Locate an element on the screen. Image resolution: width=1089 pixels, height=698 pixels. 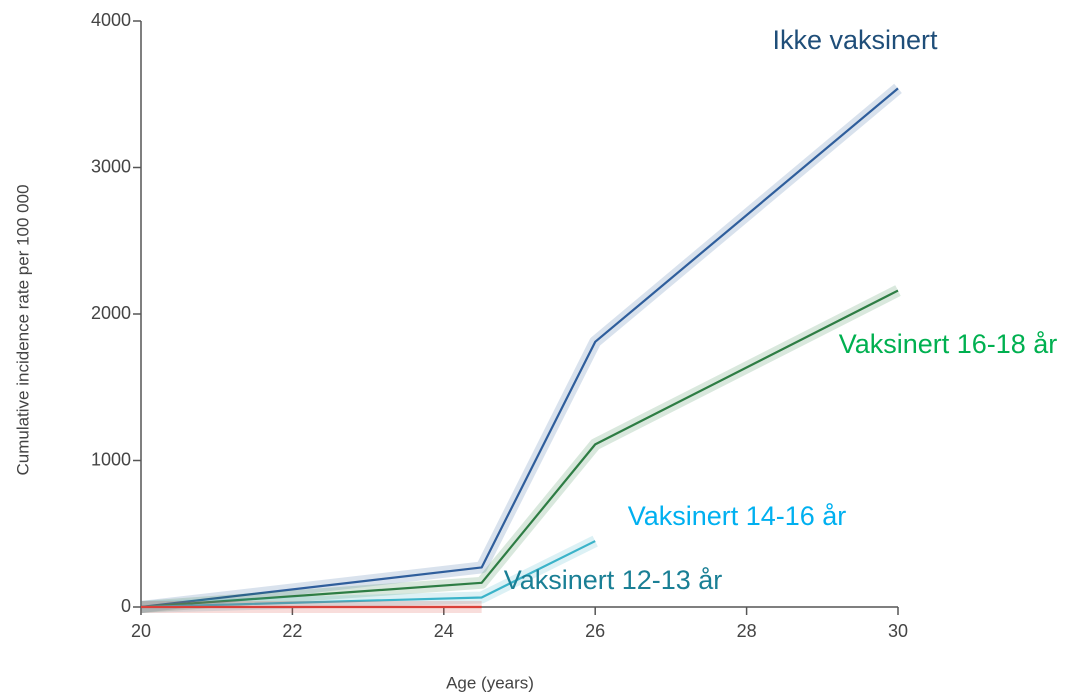
y-tick-label: 0 is located at coordinates (126, 606).